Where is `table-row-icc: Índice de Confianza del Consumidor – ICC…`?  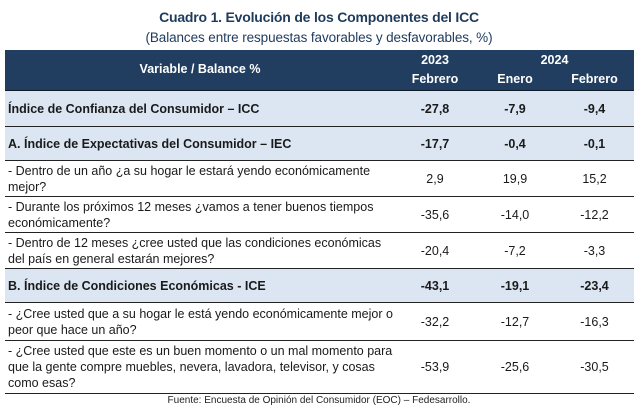
table-row-icc: Índice de Confianza del Consumidor – ICC… is located at coordinates (319, 109).